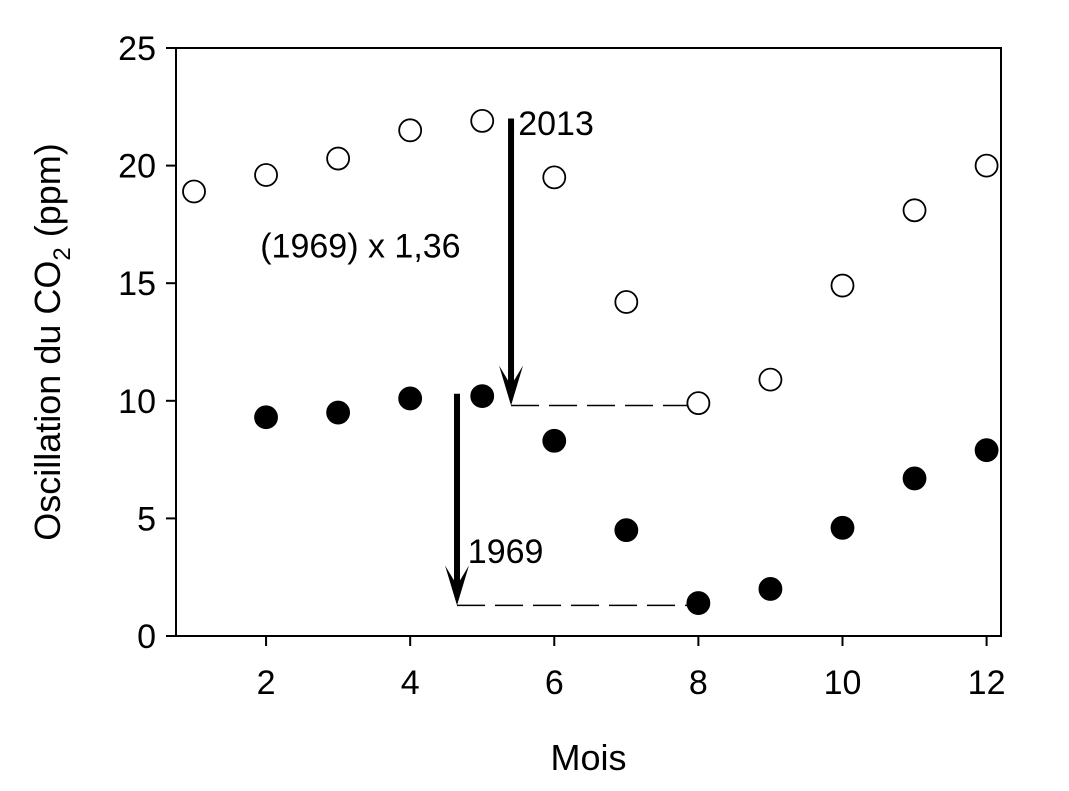  What do you see at coordinates (146, 637) in the screenshot?
I see `y-tick-label: 0` at bounding box center [146, 637].